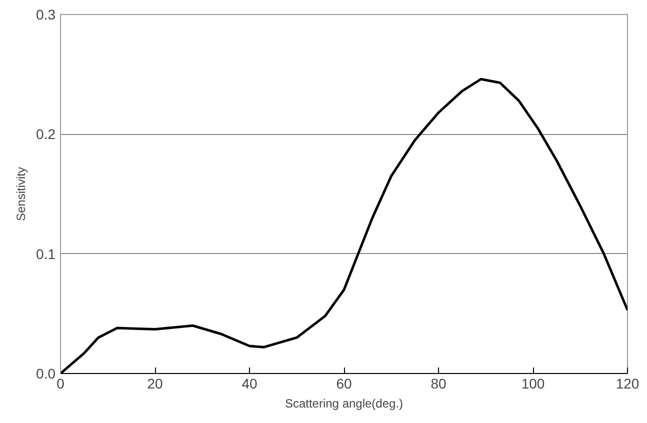  I want to click on x-tick-label: 20, so click(155, 384).